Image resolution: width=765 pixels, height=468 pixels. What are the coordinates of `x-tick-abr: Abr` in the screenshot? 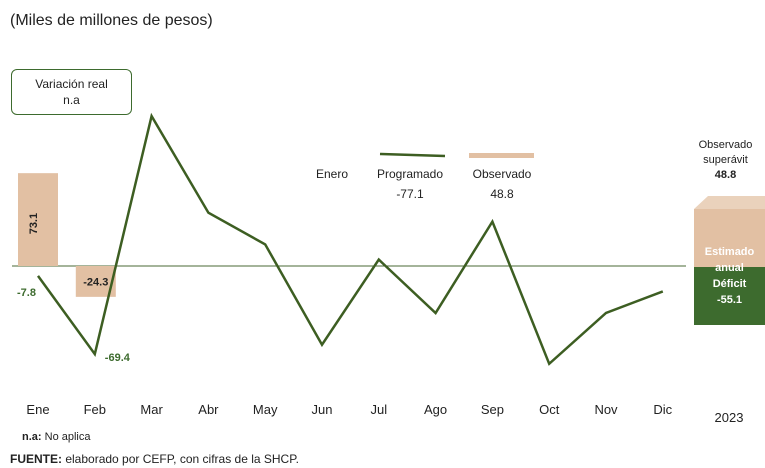 It's located at (208, 409).